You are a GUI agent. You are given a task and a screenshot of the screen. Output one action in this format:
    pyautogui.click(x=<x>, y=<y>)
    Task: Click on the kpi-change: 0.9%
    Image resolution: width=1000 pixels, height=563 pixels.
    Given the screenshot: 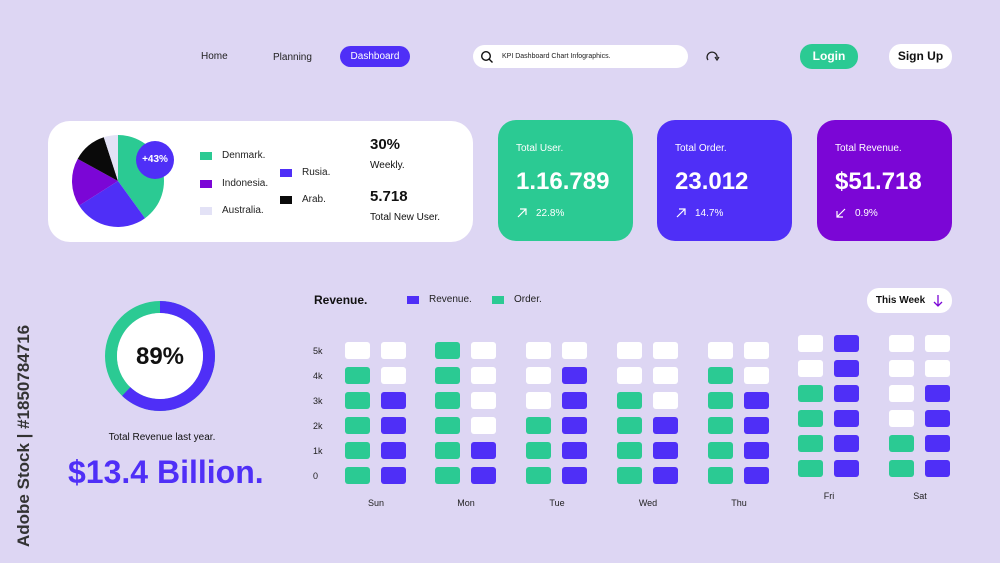 What is the action you would take?
    pyautogui.click(x=866, y=213)
    